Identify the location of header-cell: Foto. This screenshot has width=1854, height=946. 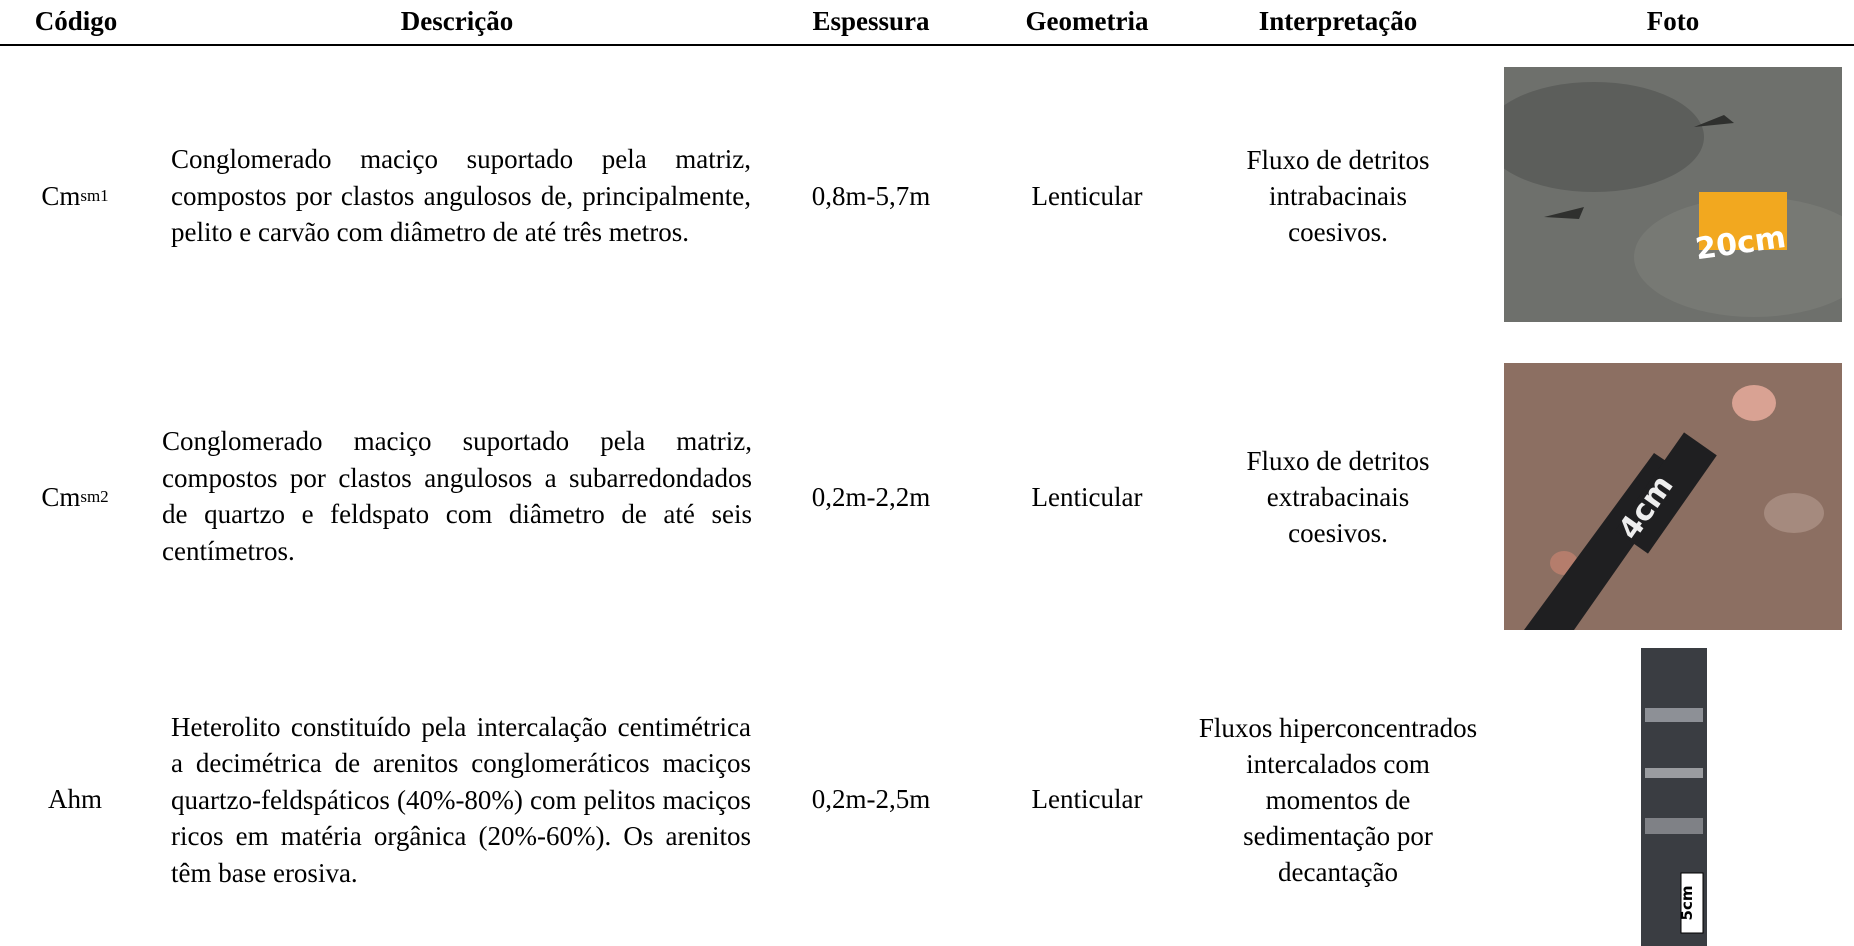
(1673, 21).